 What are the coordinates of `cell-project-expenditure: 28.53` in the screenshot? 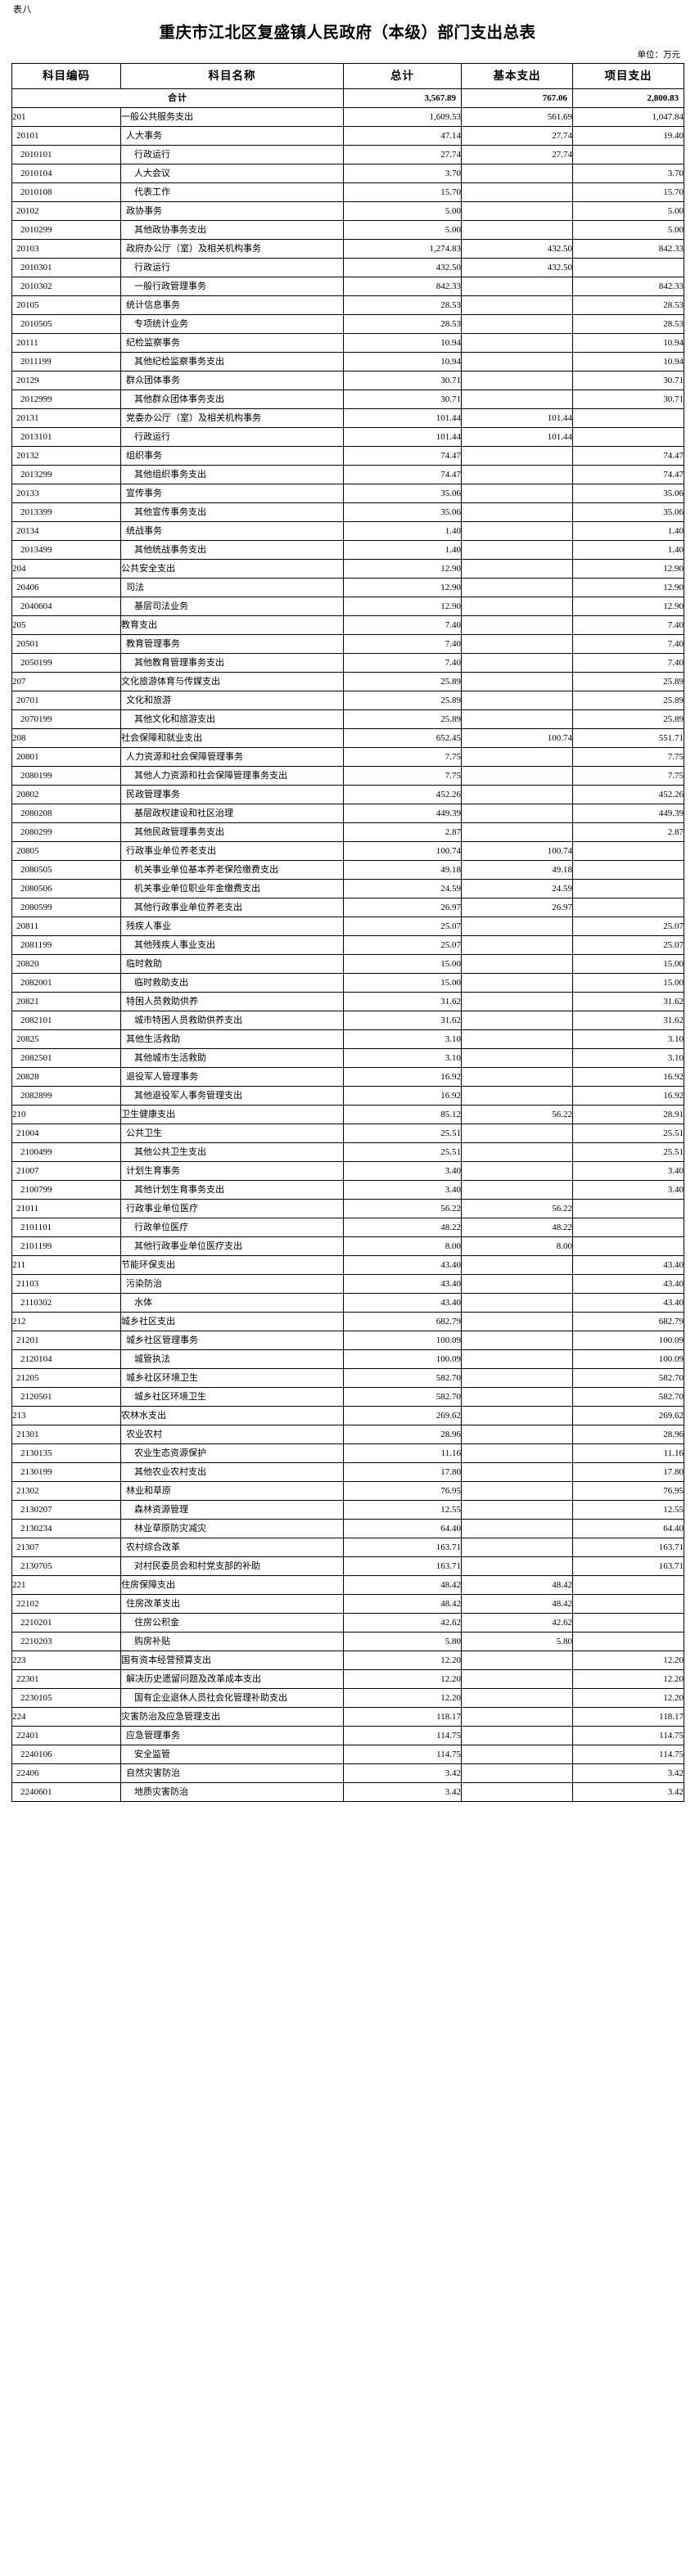 It's located at (628, 324).